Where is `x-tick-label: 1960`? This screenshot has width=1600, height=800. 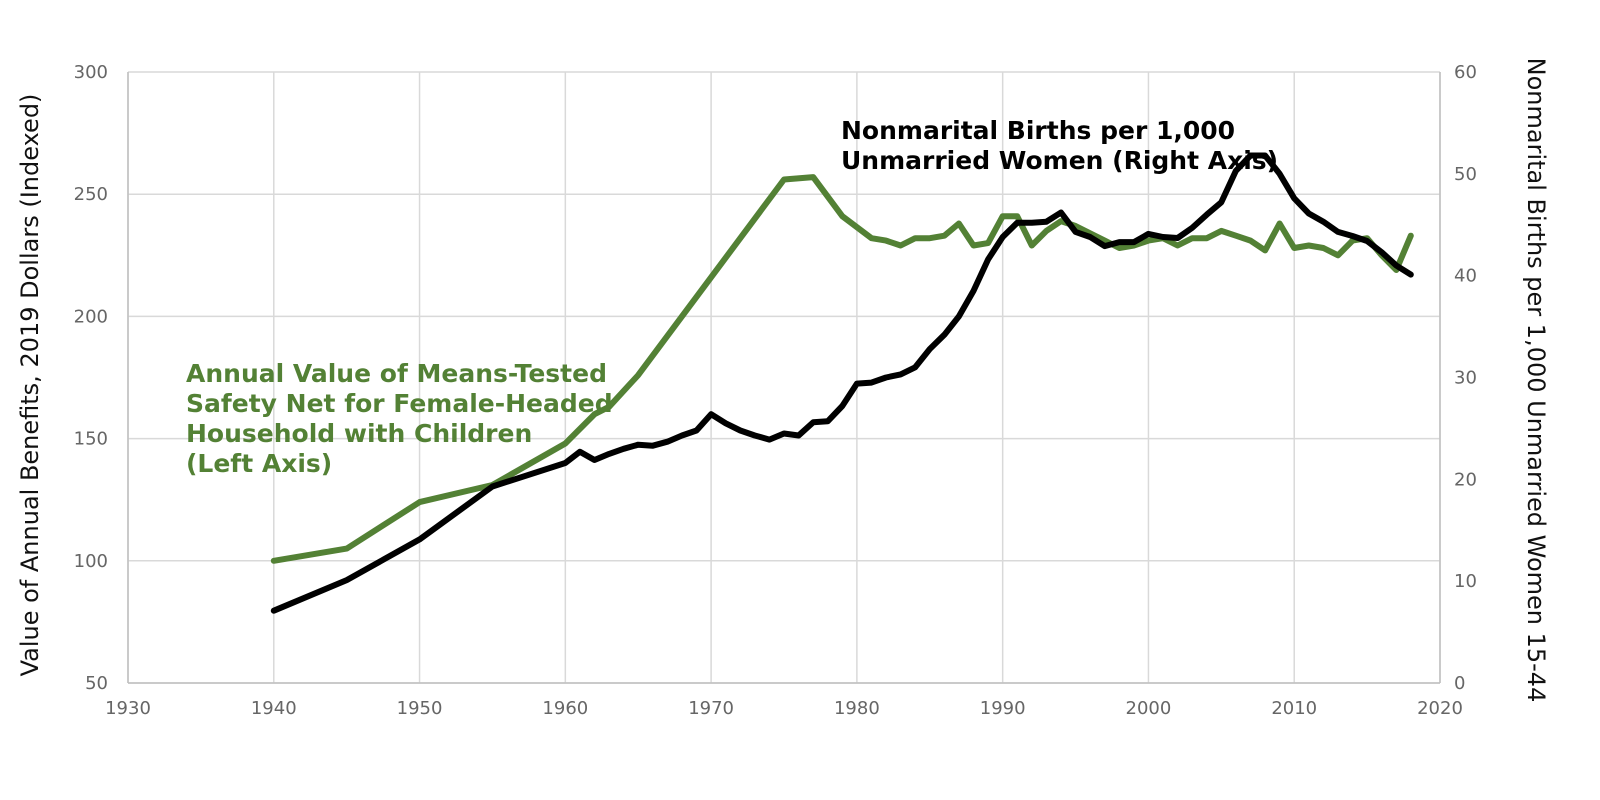
x-tick-label: 1960 is located at coordinates (565, 708).